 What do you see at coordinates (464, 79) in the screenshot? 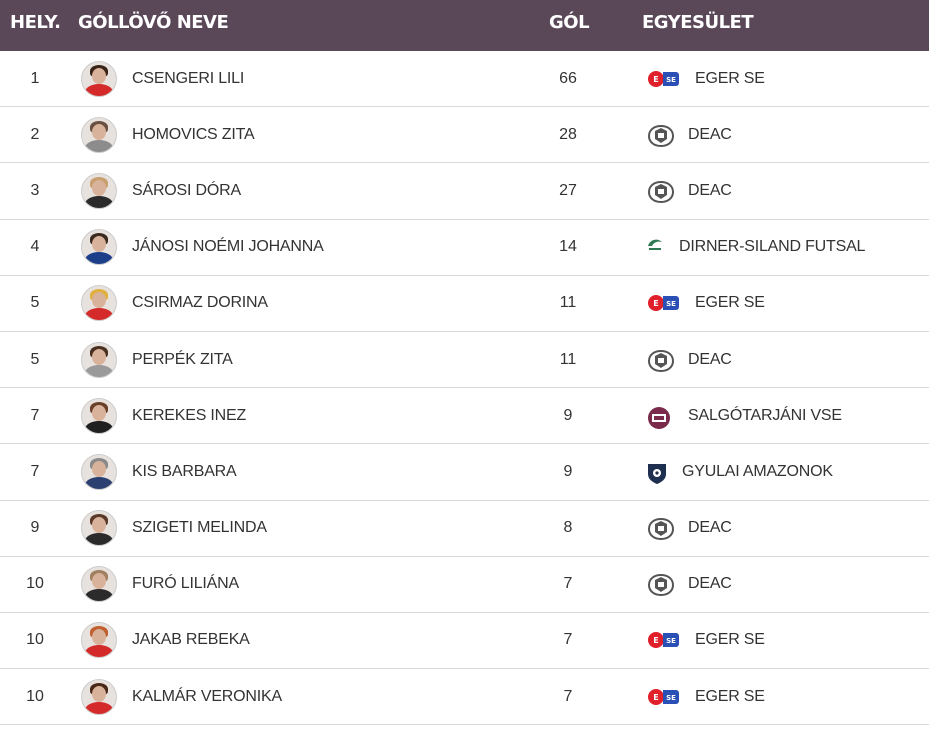
I see `table-row: 1 CSENGERI LILI 66 E SE EGER SE` at bounding box center [464, 79].